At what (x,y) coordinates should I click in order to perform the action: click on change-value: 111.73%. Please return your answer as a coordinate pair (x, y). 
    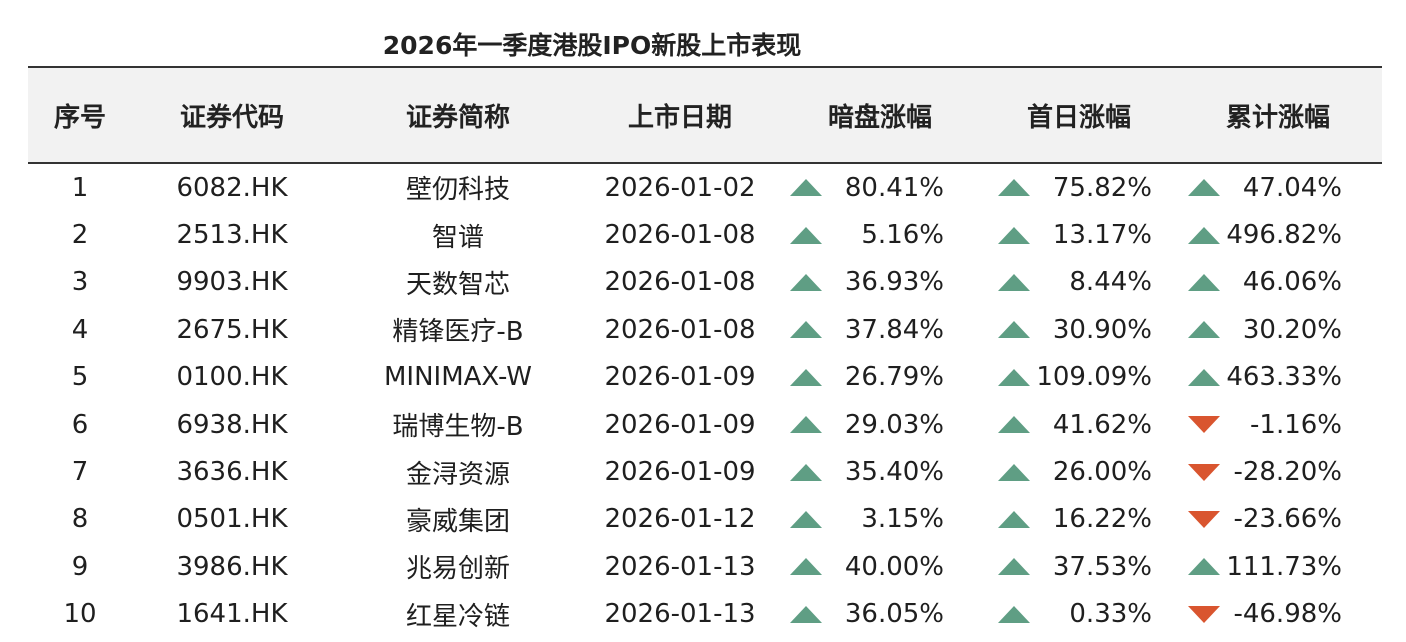
    Looking at the image, I should click on (1284, 566).